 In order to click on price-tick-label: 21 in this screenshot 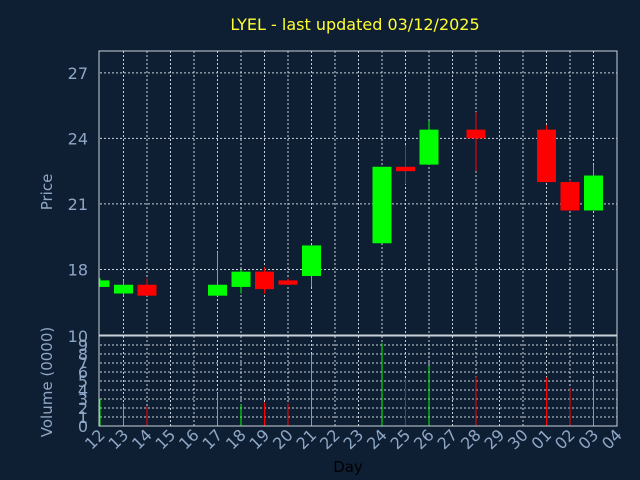, I will do `click(78, 204)`.